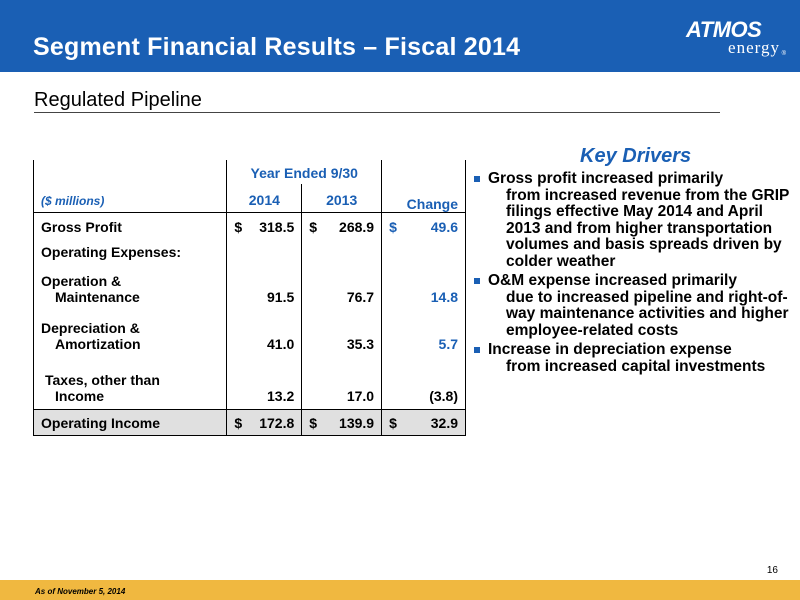 The width and height of the screenshot is (800, 600). What do you see at coordinates (304, 172) in the screenshot?
I see `period-header: Year Ended 9/30` at bounding box center [304, 172].